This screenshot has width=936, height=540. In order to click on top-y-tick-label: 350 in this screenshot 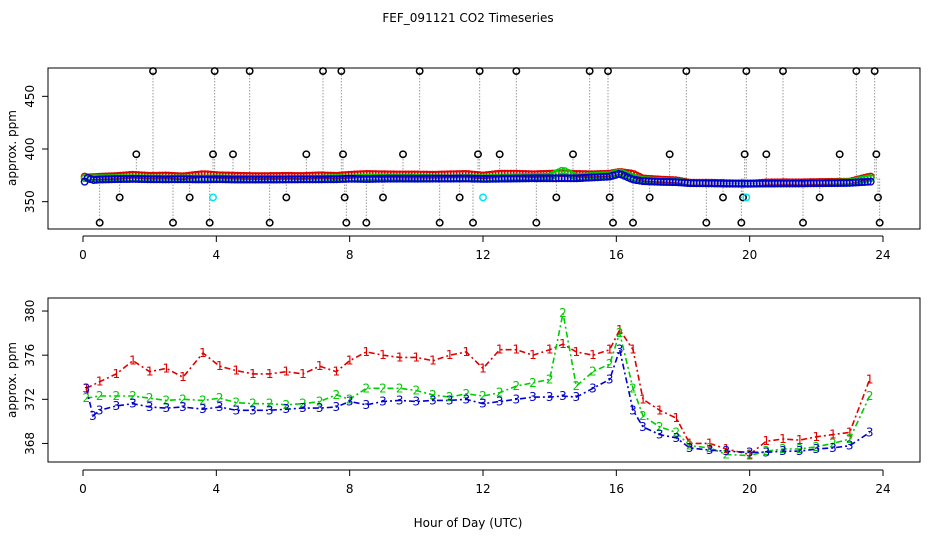, I will do `click(30, 201)`.